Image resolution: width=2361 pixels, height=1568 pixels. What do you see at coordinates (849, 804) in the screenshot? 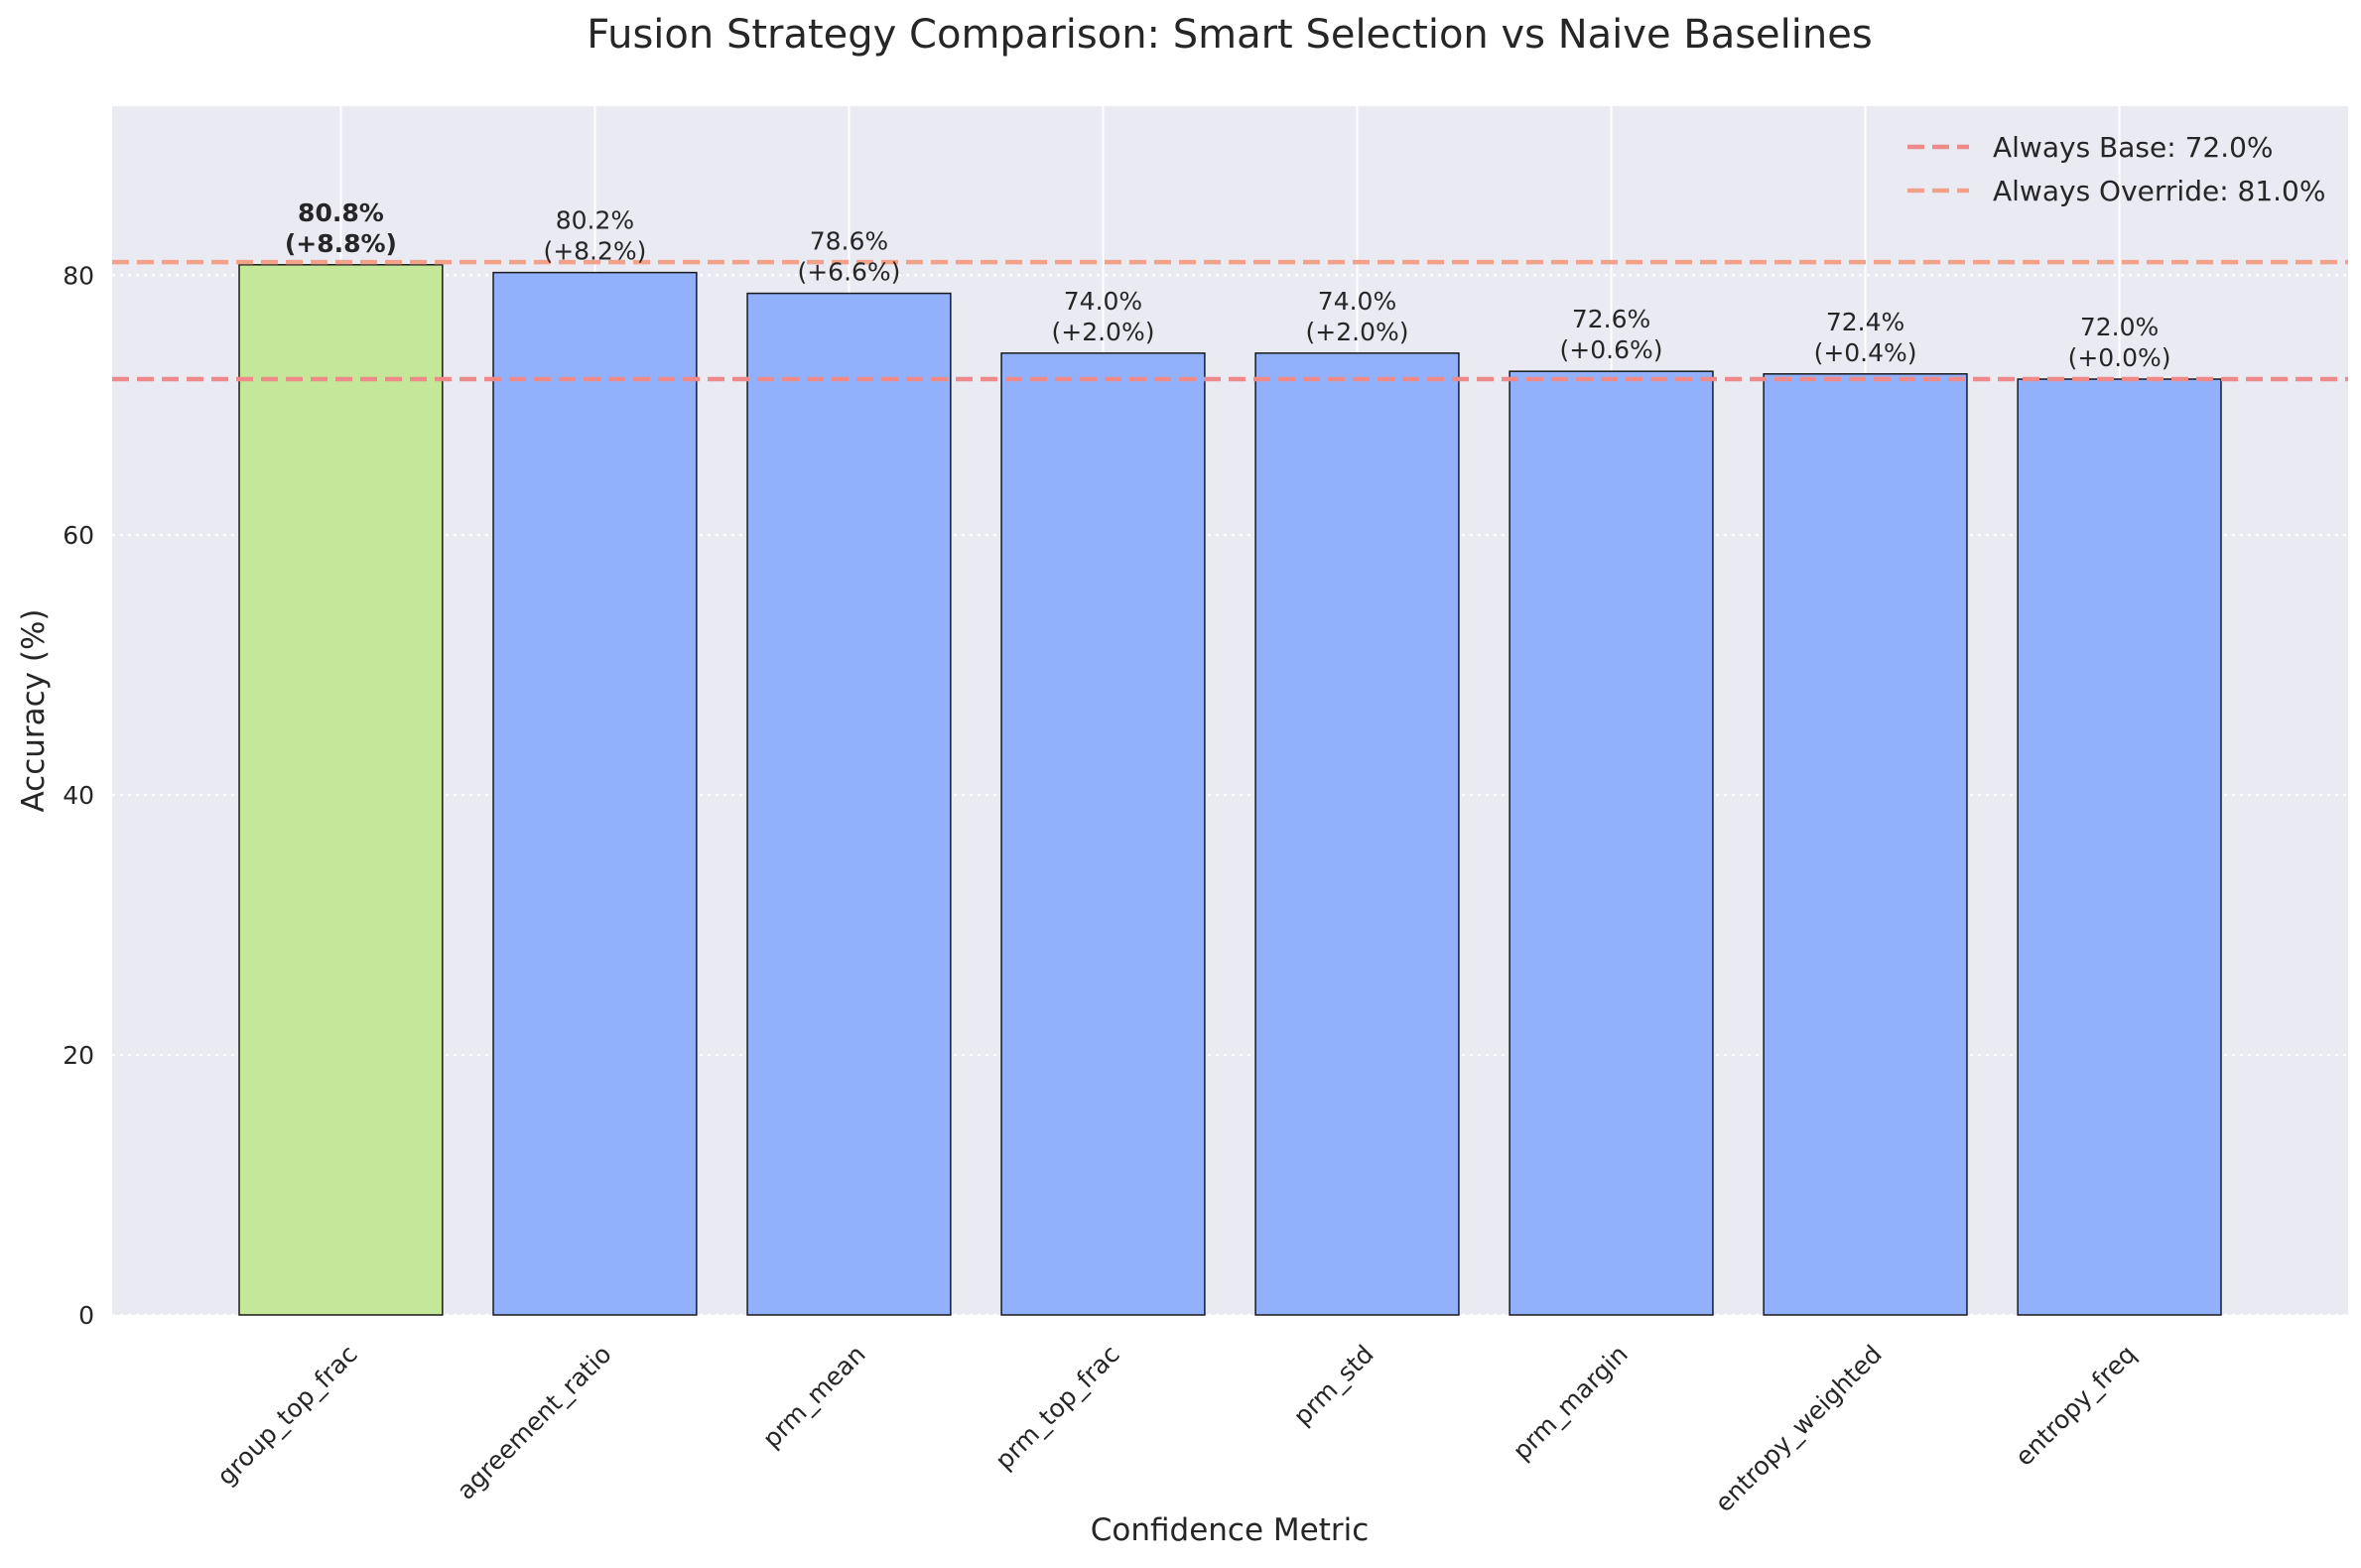
I see `bar-prm_mean` at bounding box center [849, 804].